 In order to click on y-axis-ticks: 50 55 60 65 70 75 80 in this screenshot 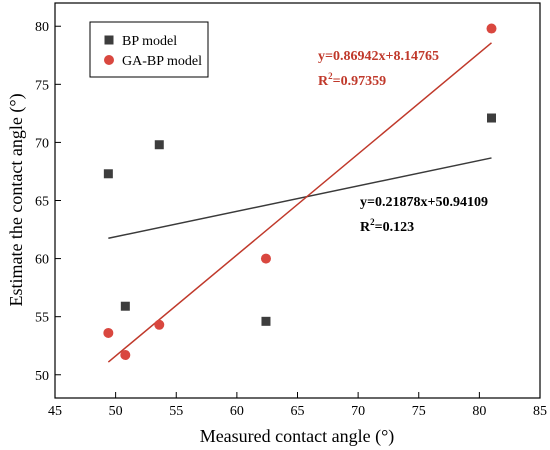, I will do `click(48, 202)`.